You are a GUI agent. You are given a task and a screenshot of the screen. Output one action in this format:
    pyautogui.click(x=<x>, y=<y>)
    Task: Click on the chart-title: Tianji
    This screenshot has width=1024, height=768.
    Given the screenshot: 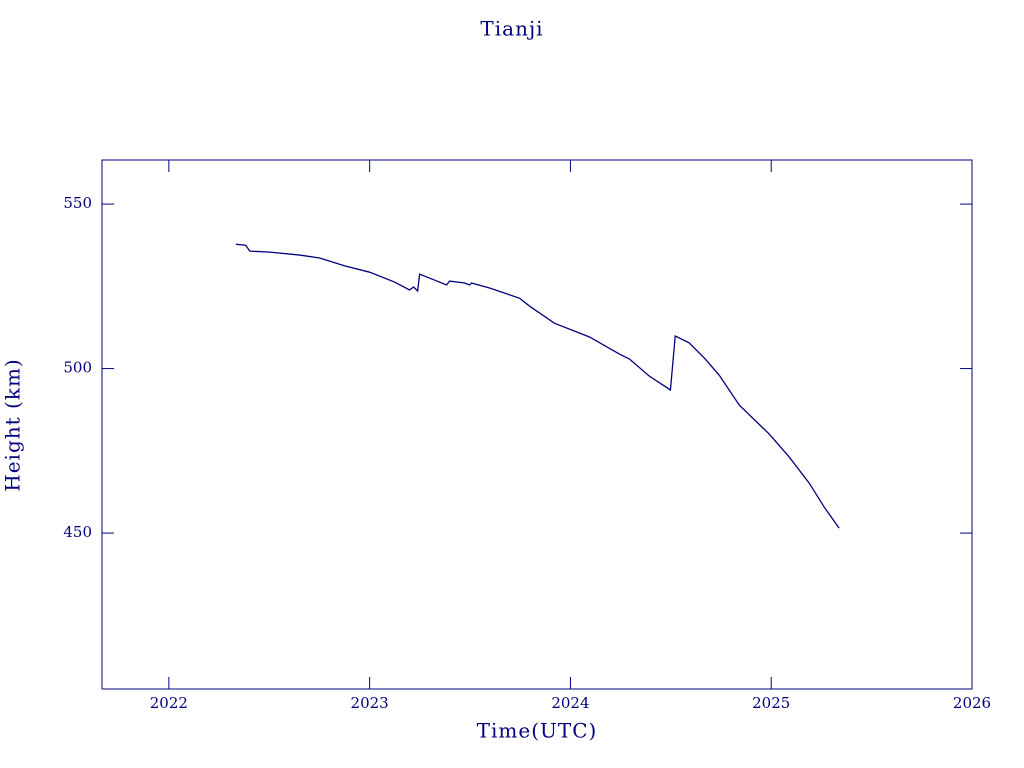 What is the action you would take?
    pyautogui.click(x=511, y=29)
    